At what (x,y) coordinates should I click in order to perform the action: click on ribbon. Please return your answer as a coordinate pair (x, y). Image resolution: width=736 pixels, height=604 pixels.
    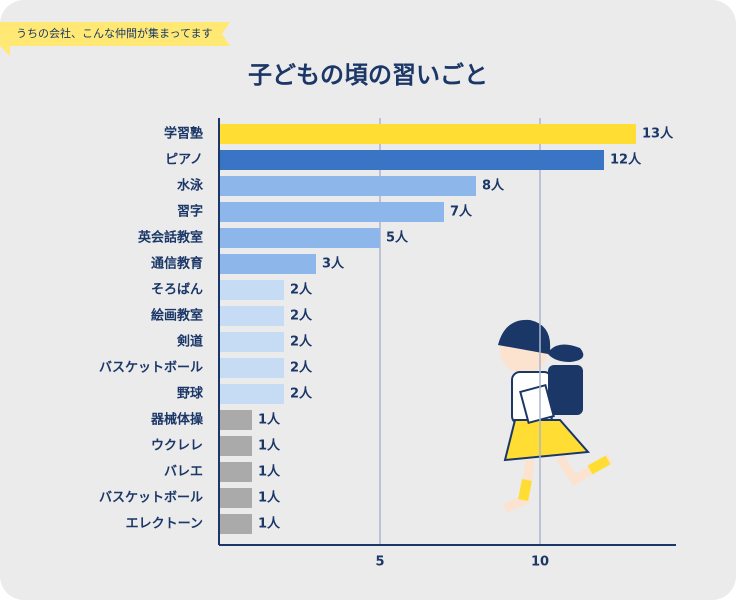
    Looking at the image, I should click on (115, 39).